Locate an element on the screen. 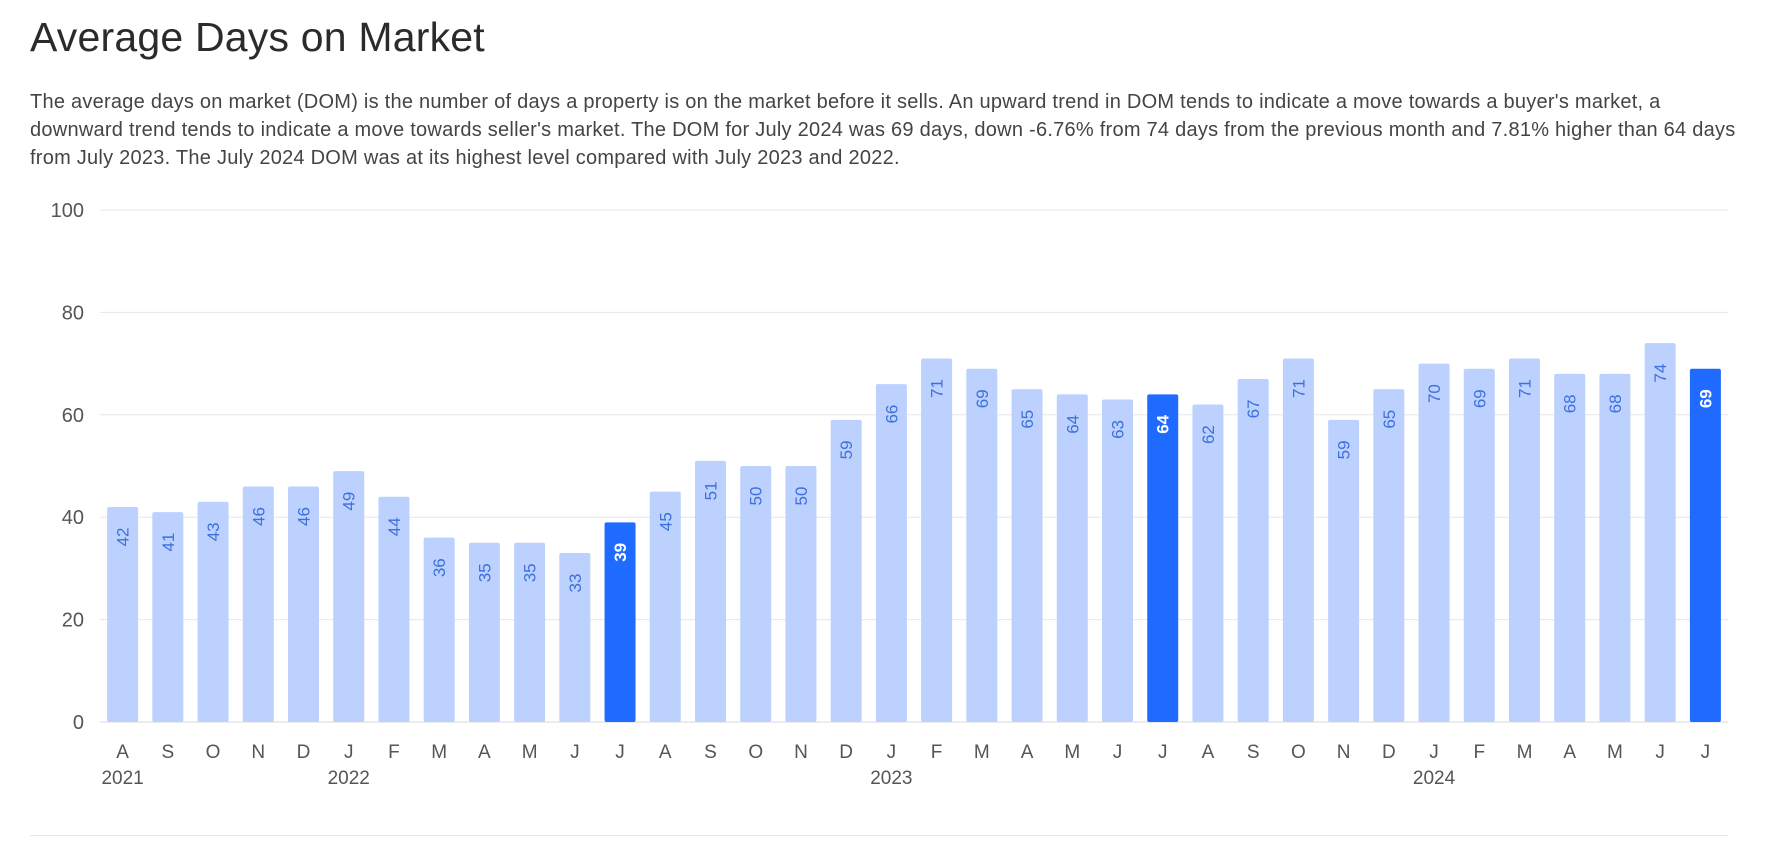 This screenshot has height=846, width=1768. y-tick-label: 40 is located at coordinates (73, 518).